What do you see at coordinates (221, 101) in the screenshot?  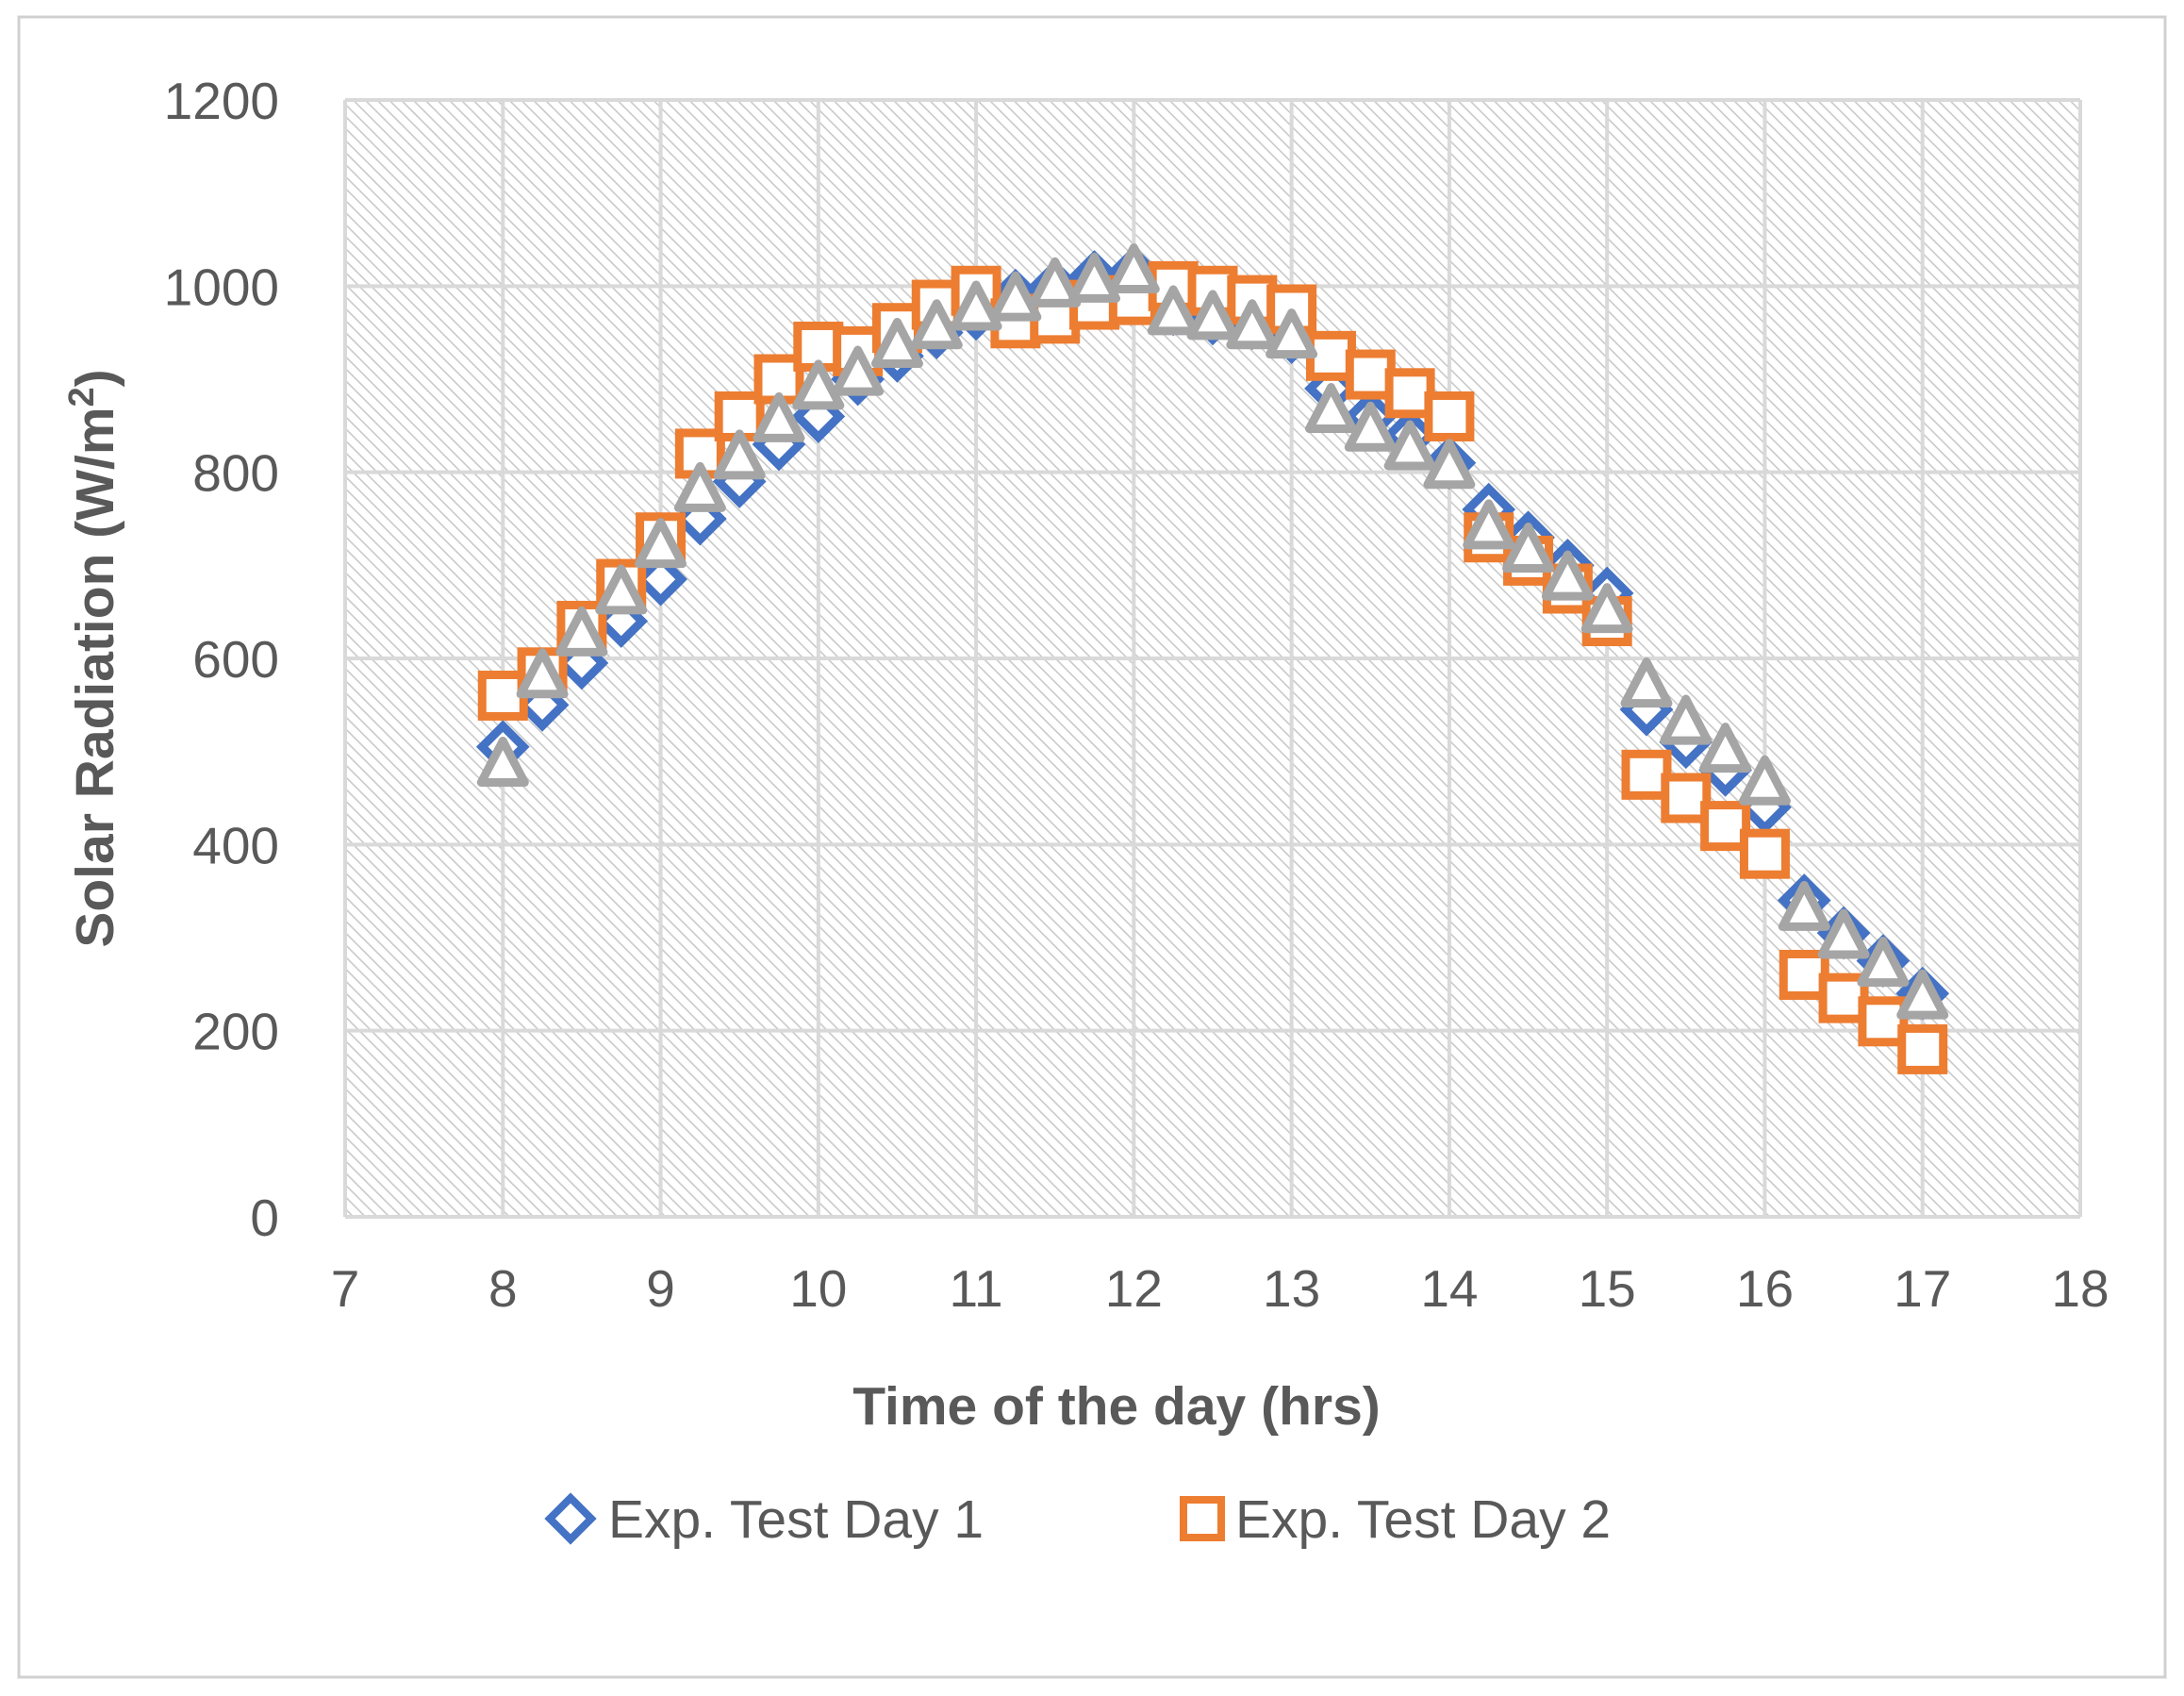 I see `y-tick-label: 1200` at bounding box center [221, 101].